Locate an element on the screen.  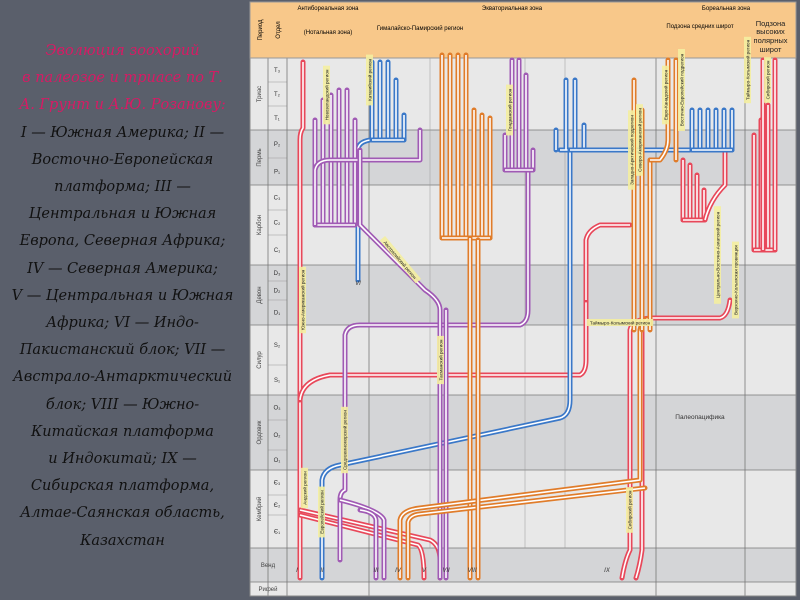
period-name: Триас is located at coordinates (260, 94).